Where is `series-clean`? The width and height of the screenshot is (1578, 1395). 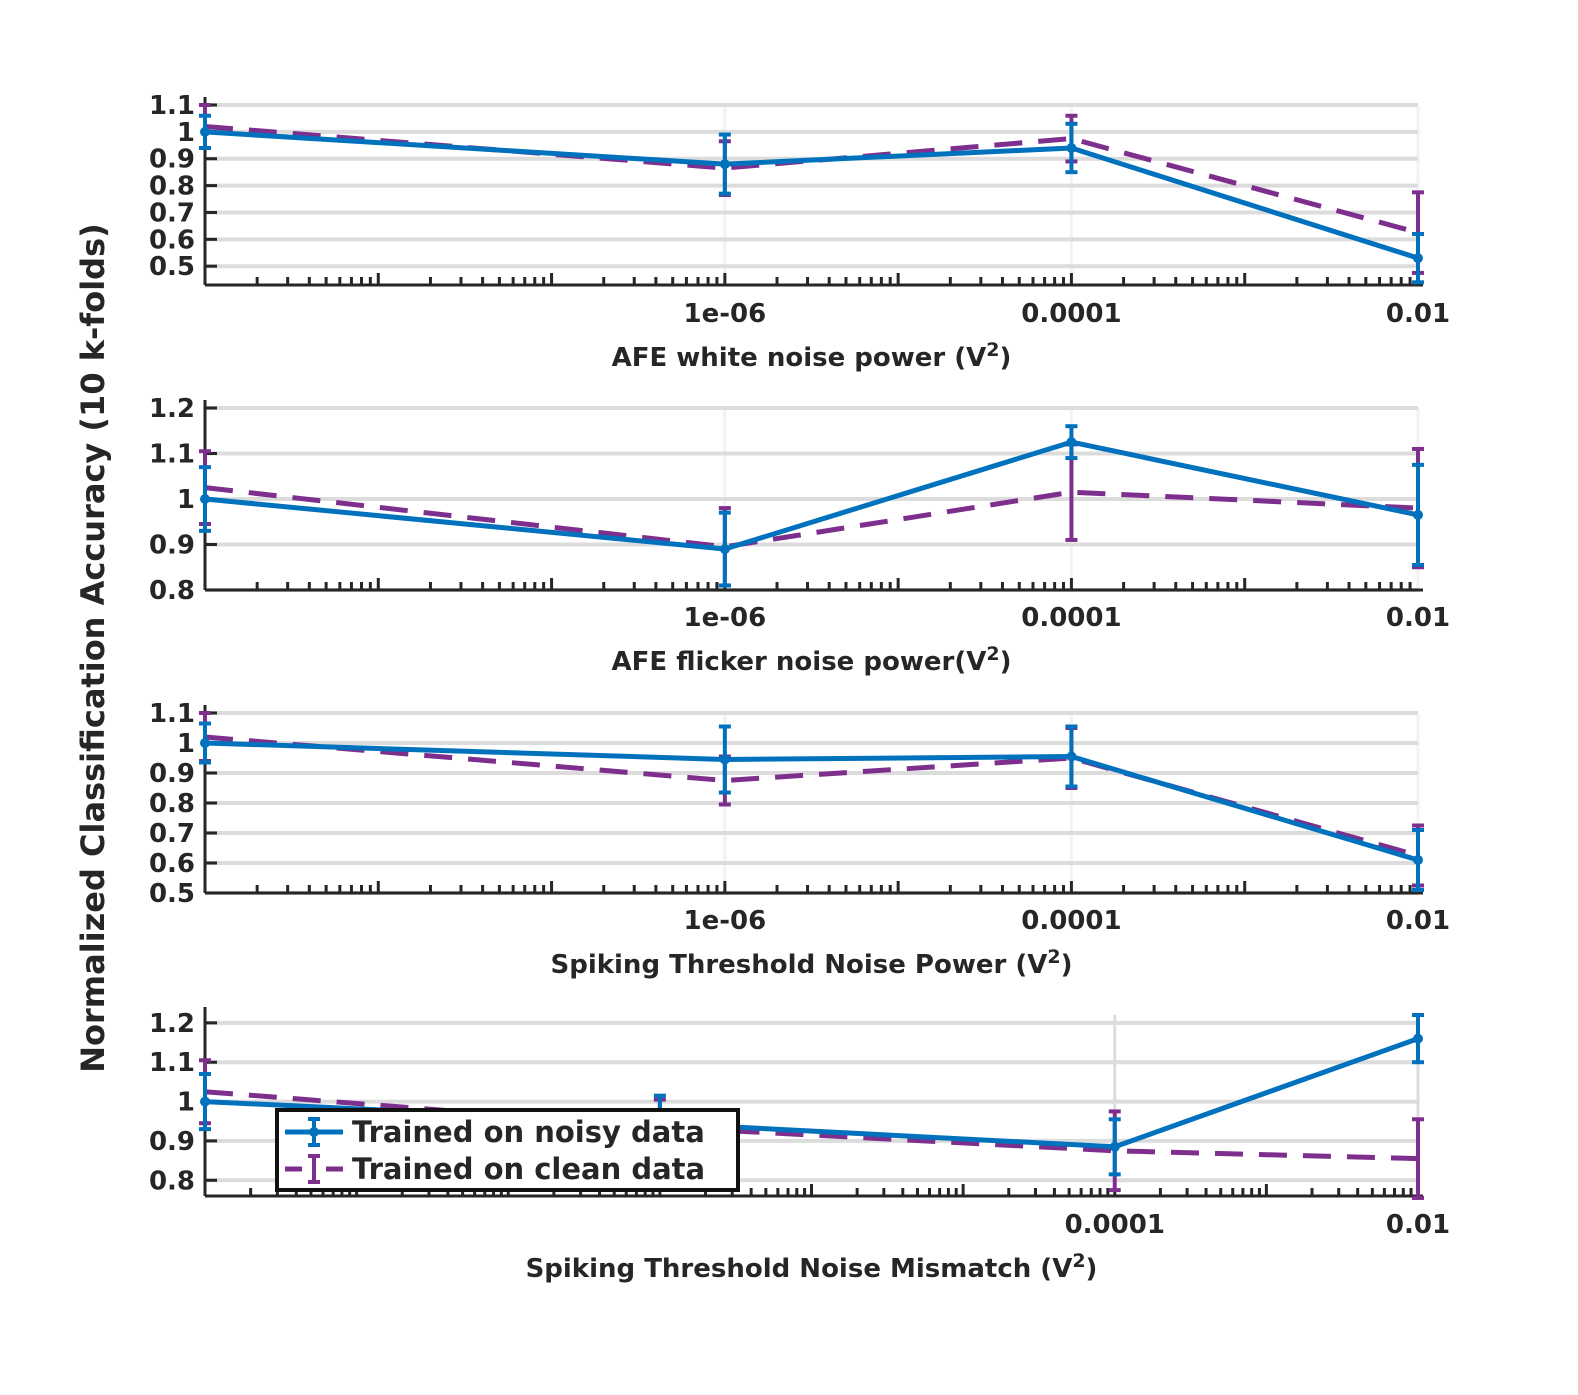 series-clean is located at coordinates (811, 799).